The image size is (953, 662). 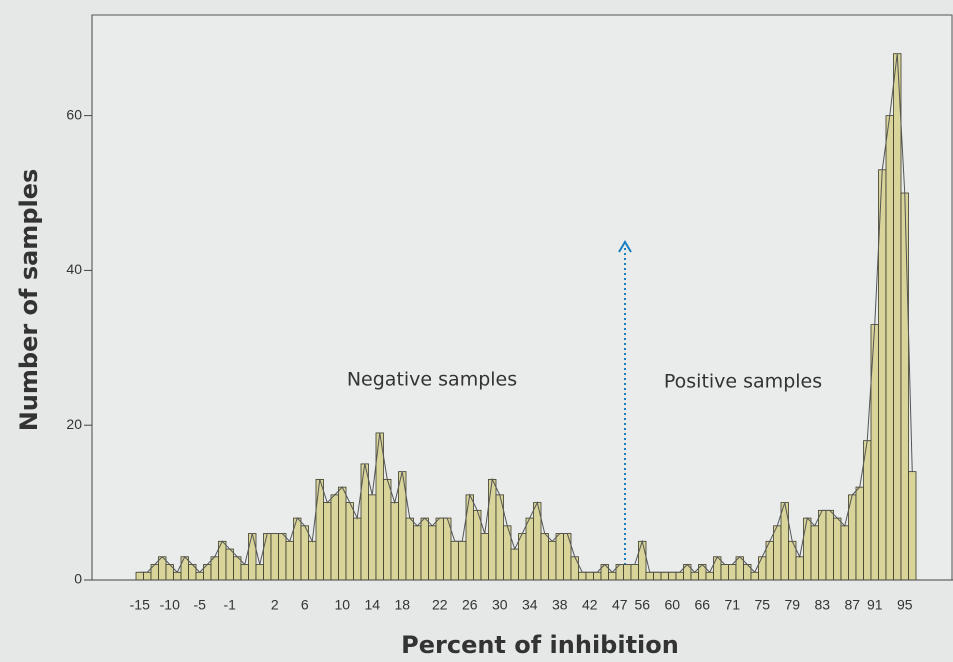 What do you see at coordinates (170, 605) in the screenshot?
I see `x-tick-label: -10` at bounding box center [170, 605].